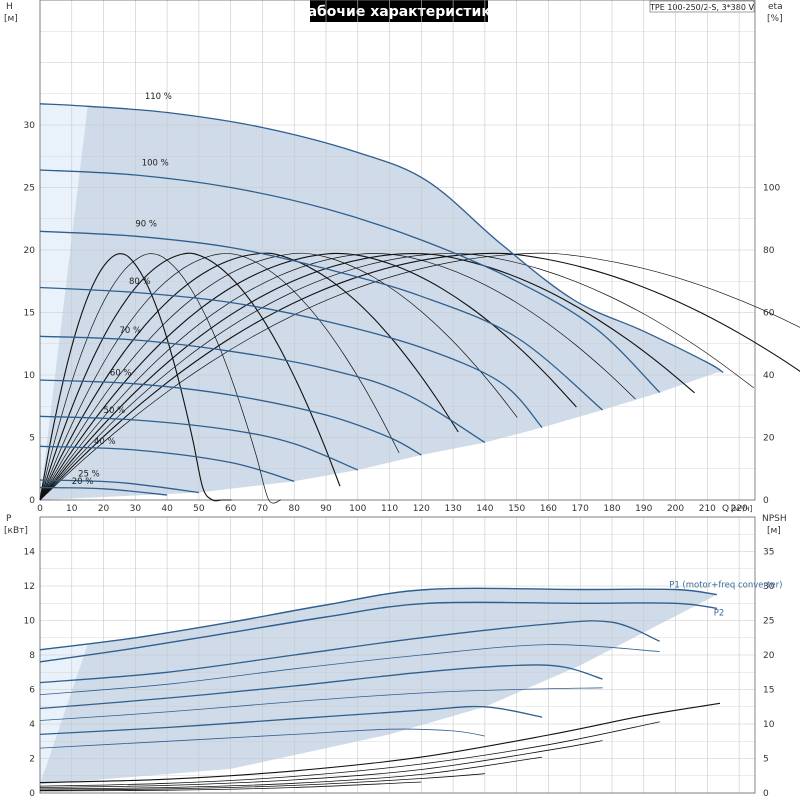 This screenshot has width=800, height=800. I want to click on eta-tick-label: 60, so click(769, 314).